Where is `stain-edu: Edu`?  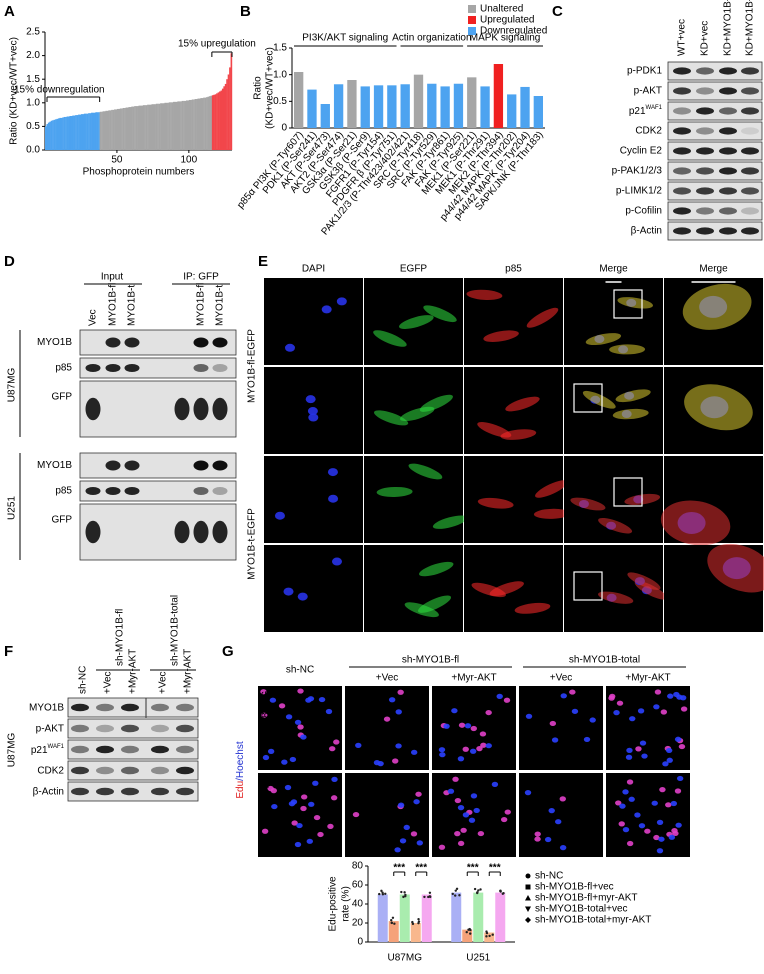
stain-edu: Edu is located at coordinates (240, 790).